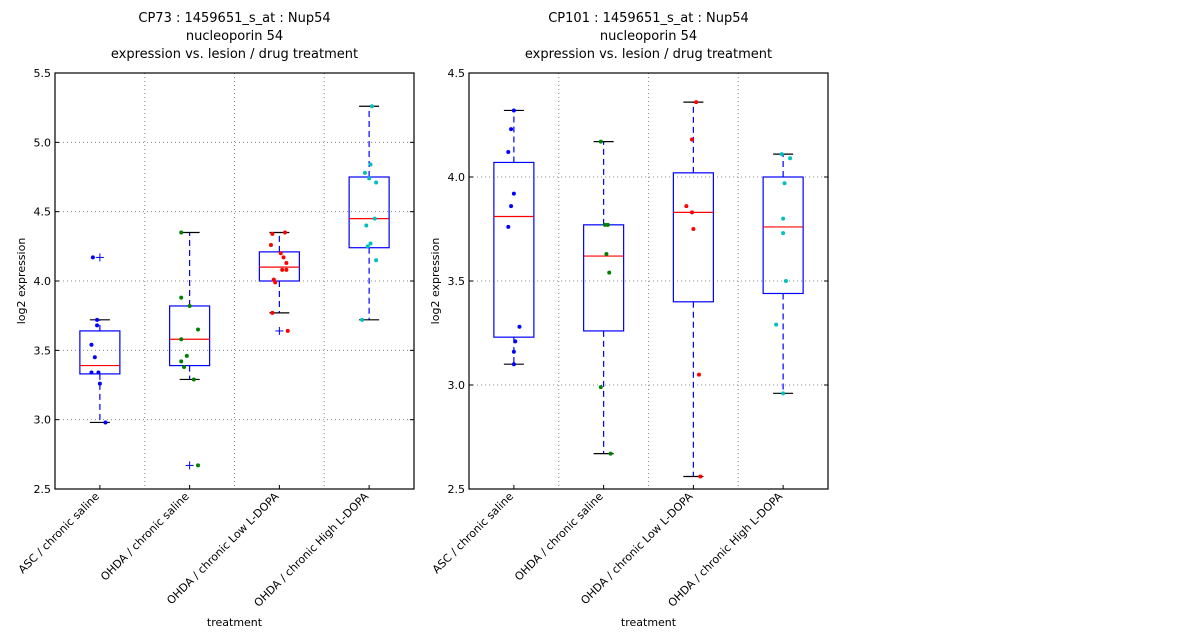  I want to click on ytick-label: 5.5, so click(43, 73).